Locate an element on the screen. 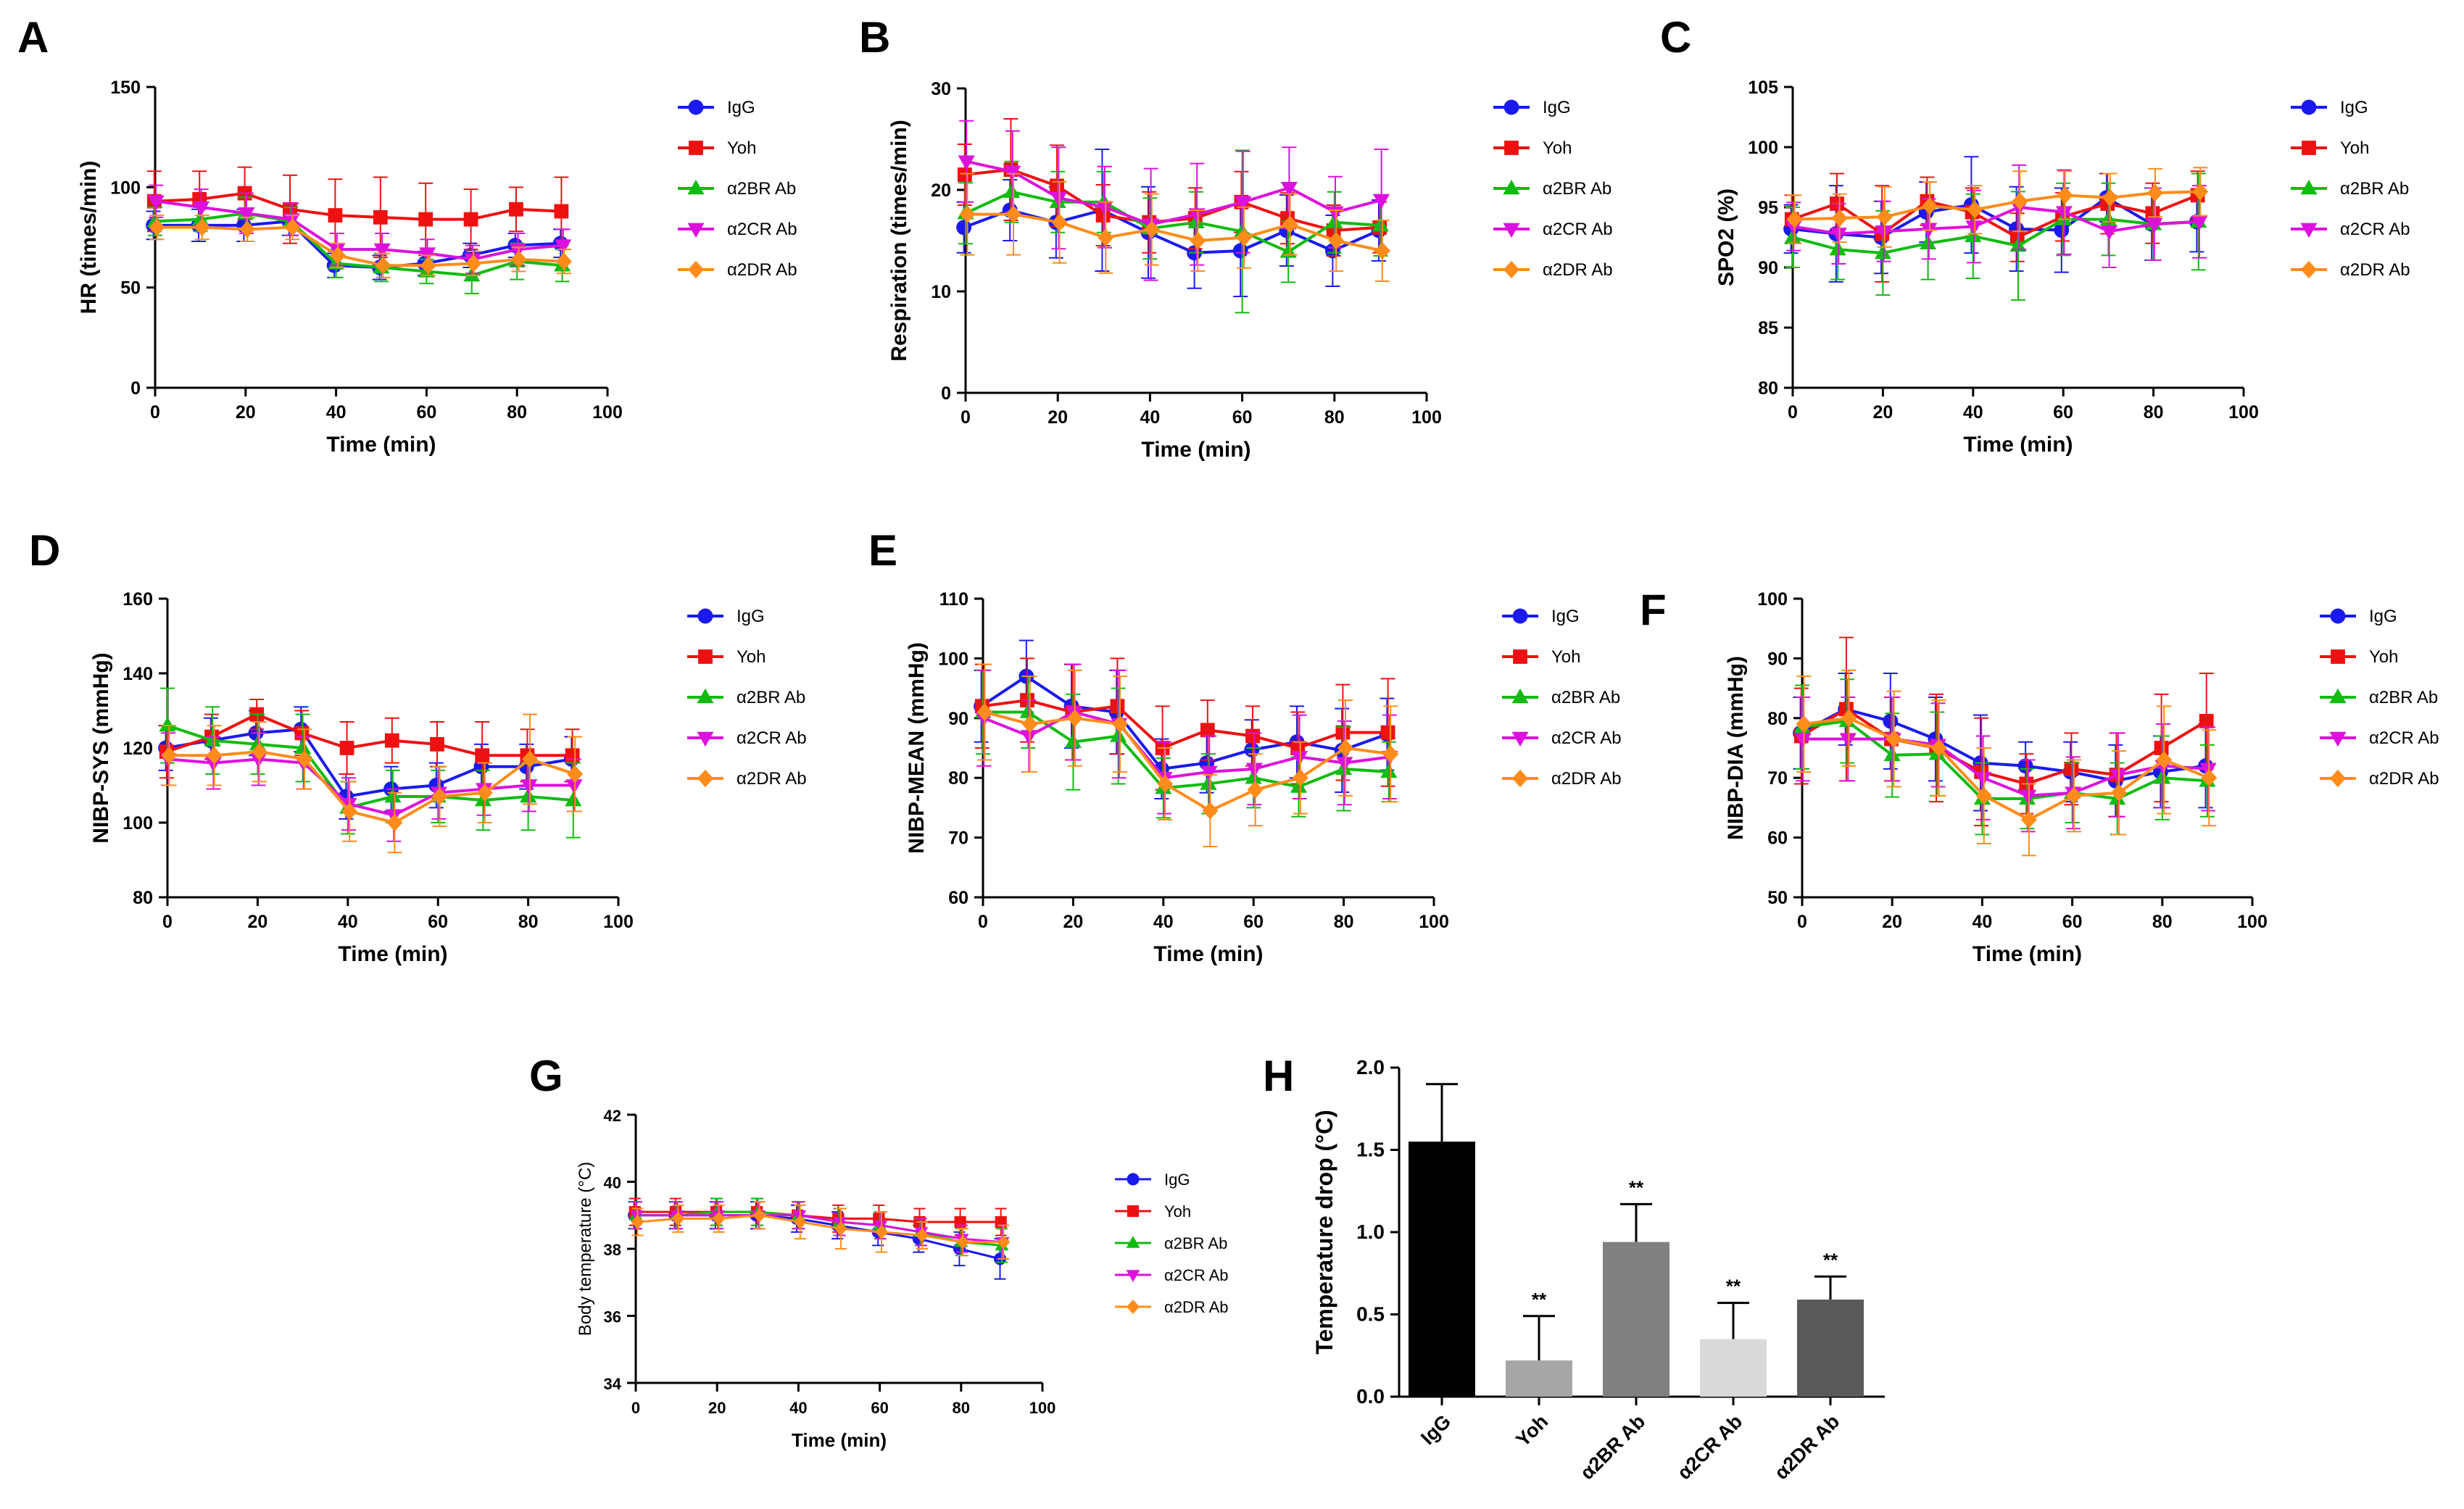 The height and width of the screenshot is (1509, 2464). y-tick-label: 30 is located at coordinates (941, 89).